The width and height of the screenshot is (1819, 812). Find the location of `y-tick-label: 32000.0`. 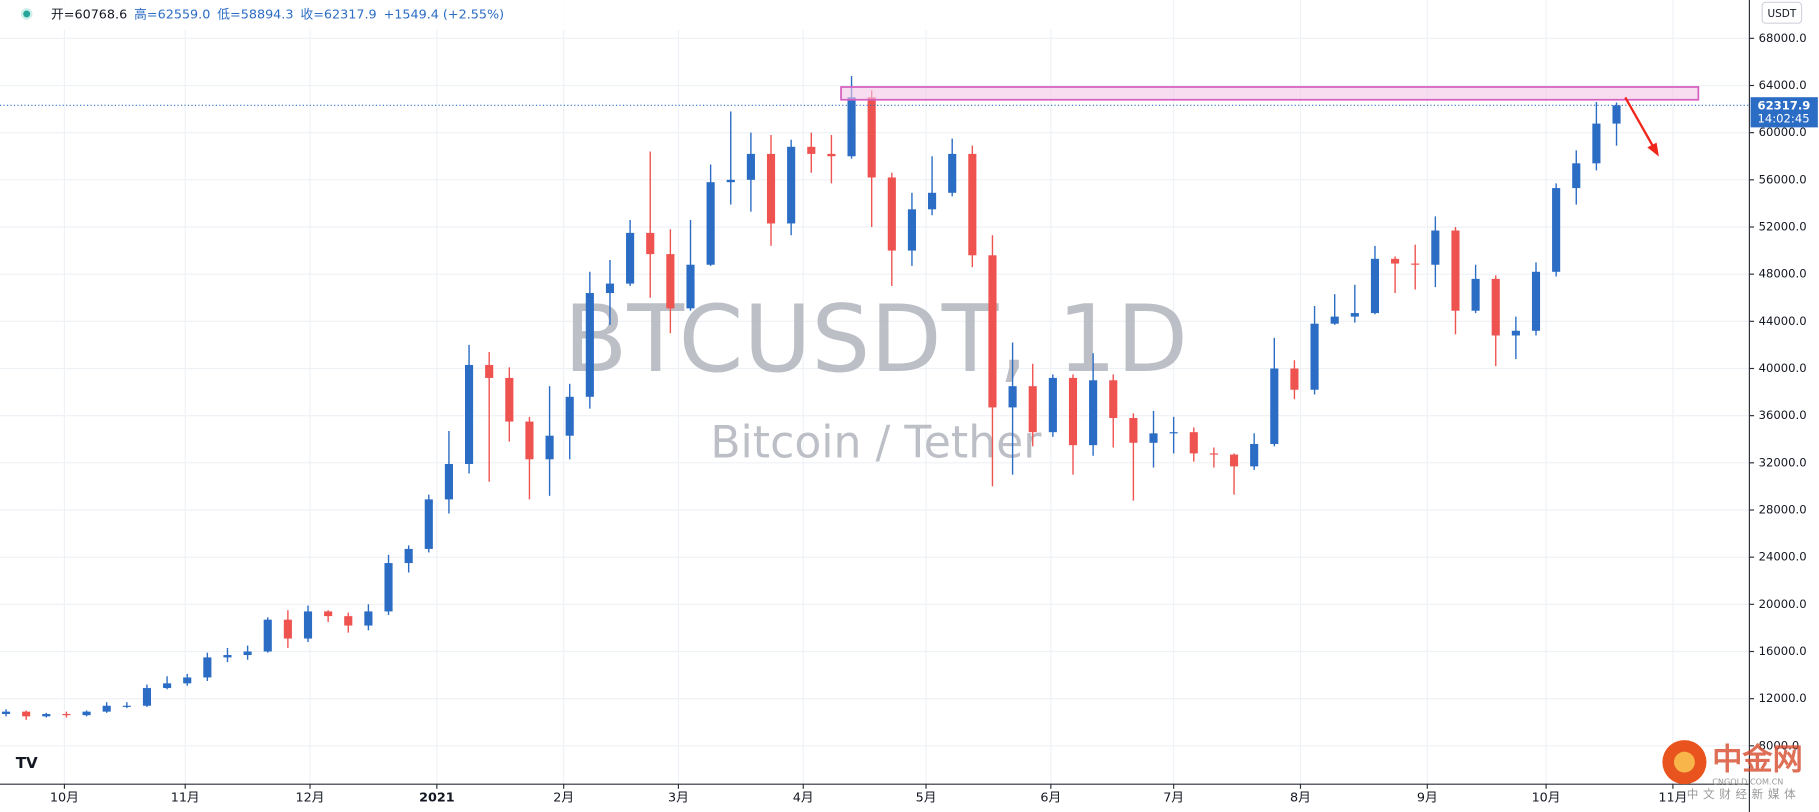

y-tick-label: 32000.0 is located at coordinates (1783, 462).